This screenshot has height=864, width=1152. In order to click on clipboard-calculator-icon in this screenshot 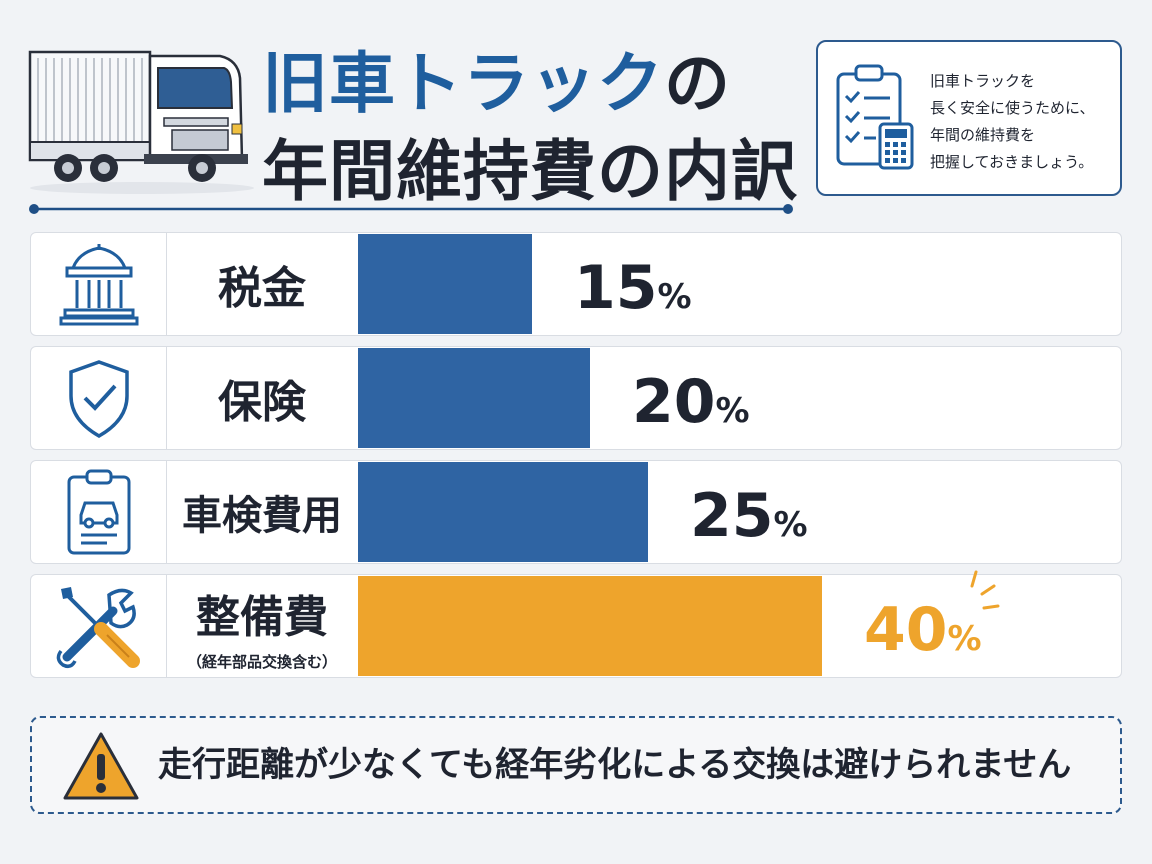, I will do `click(875, 117)`.